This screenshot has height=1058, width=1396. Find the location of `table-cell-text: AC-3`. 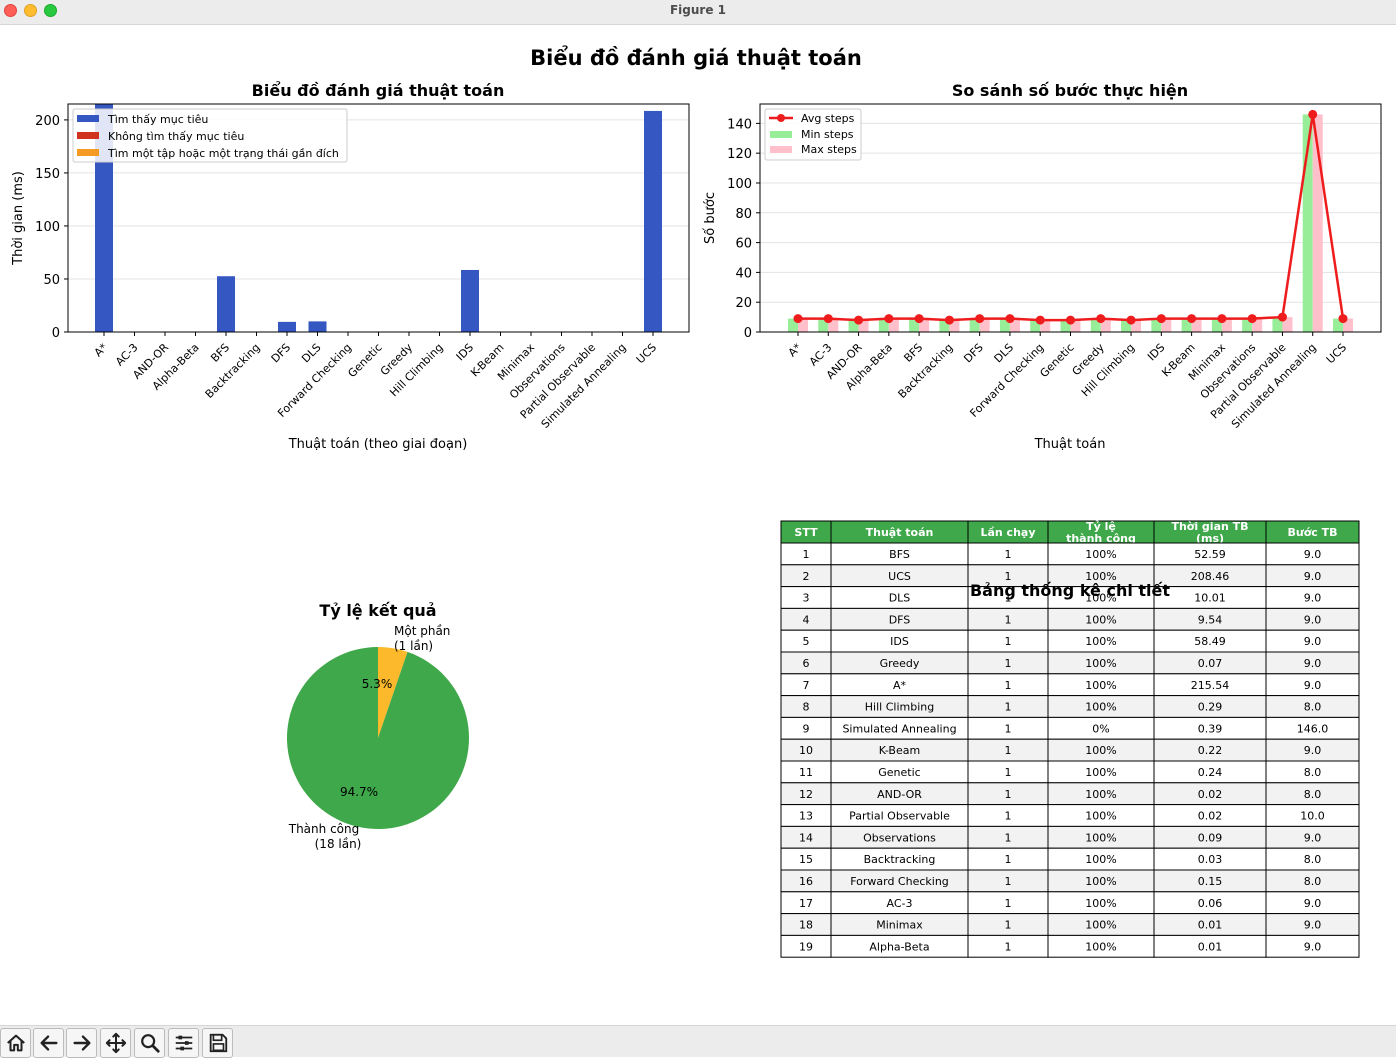

table-cell-text: AC-3 is located at coordinates (900, 903).